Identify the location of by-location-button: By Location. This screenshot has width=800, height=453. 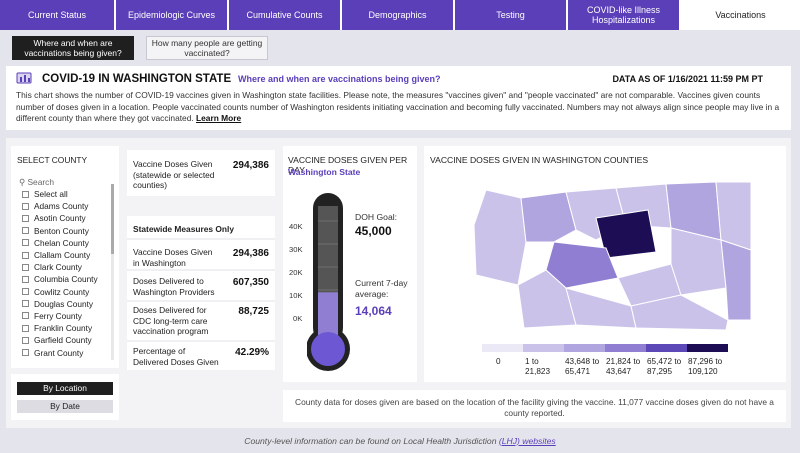
(65, 388).